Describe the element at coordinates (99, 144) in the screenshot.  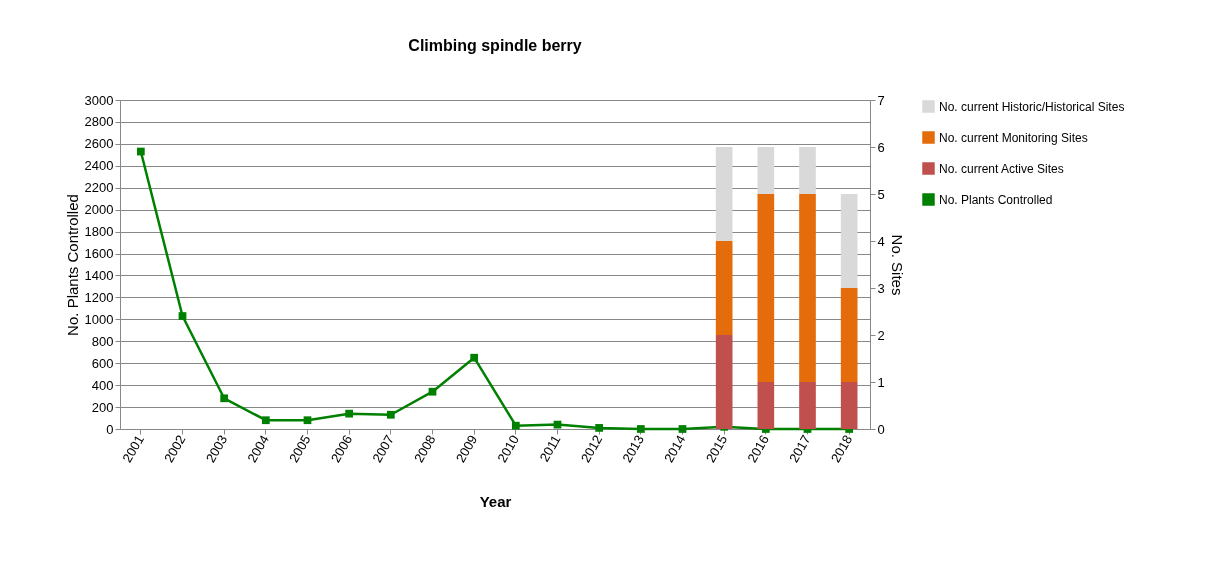
I see `y-tick-label: 2600` at that location.